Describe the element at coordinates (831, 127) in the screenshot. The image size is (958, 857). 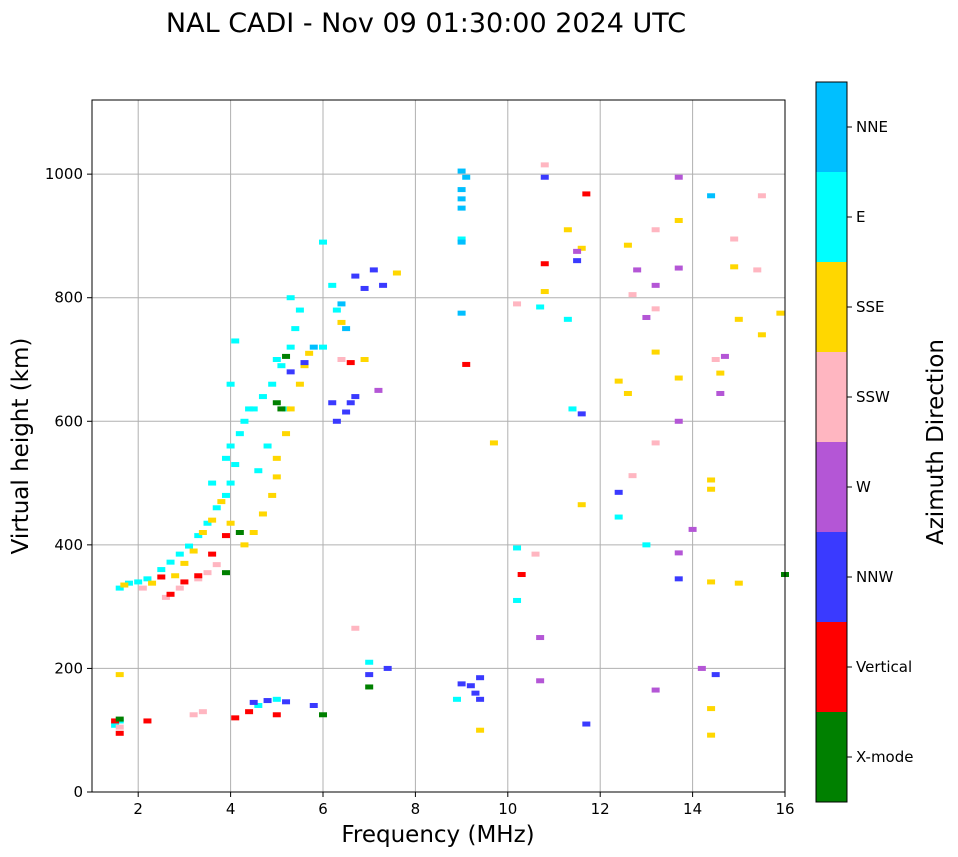
I see `colorbar-swatch-nne` at that location.